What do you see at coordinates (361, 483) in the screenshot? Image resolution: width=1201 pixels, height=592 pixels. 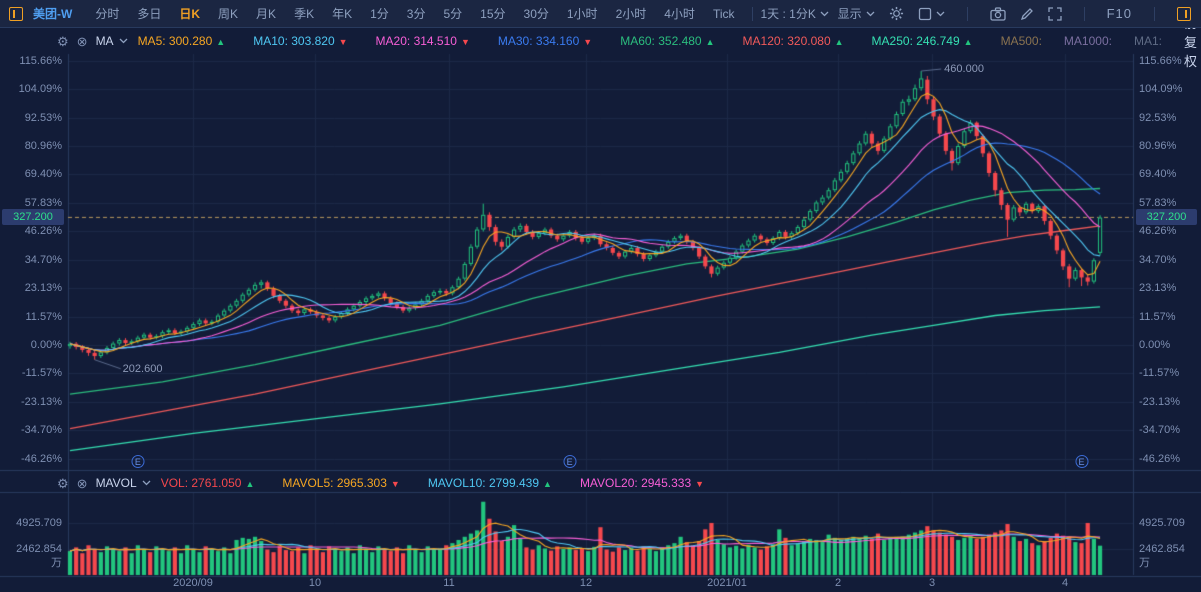 I see `legend-value: 2965.303` at bounding box center [361, 483].